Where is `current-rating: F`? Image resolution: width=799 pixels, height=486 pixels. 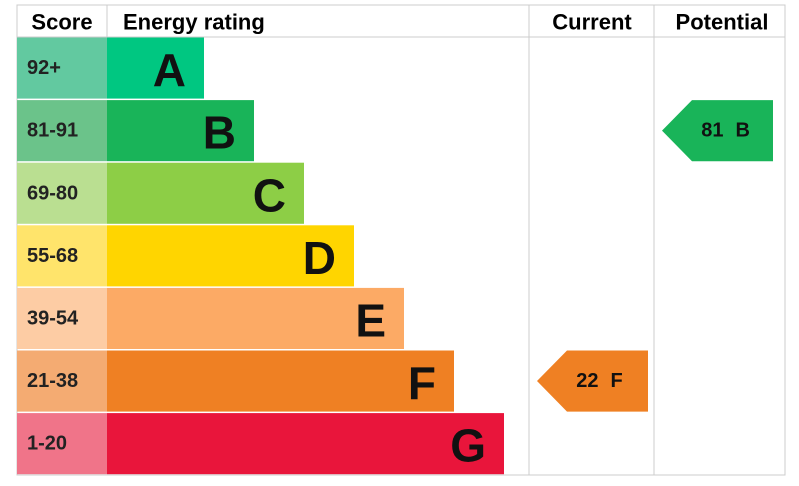 current-rating: F is located at coordinates (617, 381).